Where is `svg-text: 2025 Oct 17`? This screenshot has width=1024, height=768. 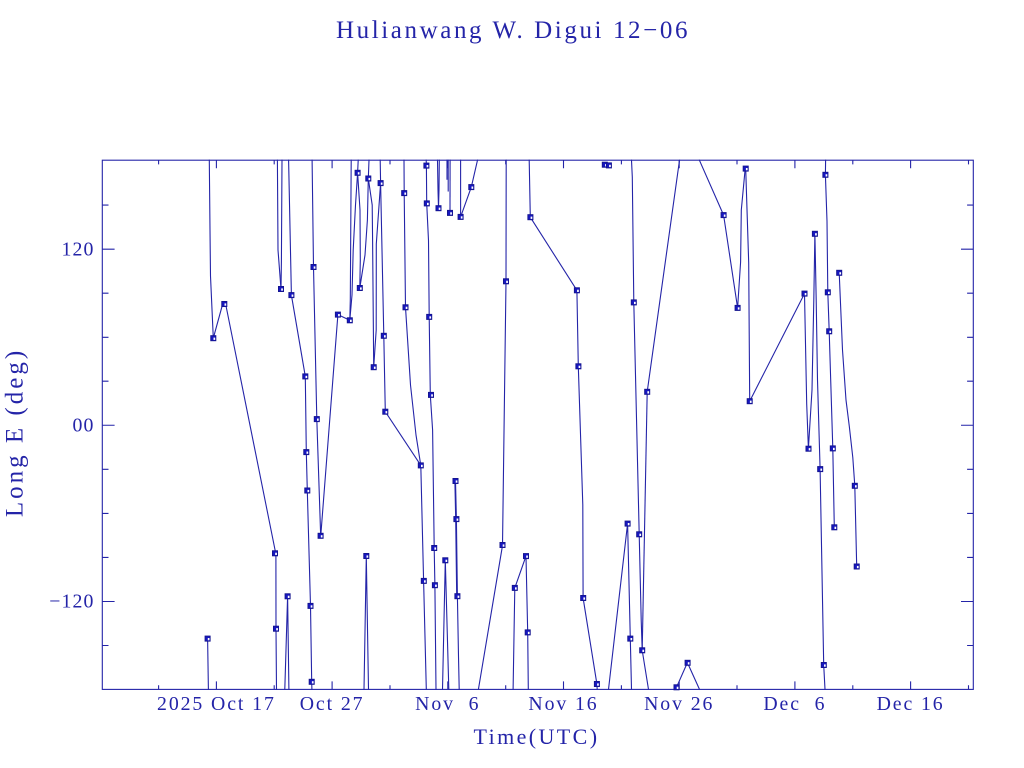 svg-text: 2025 Oct 17 is located at coordinates (216, 704).